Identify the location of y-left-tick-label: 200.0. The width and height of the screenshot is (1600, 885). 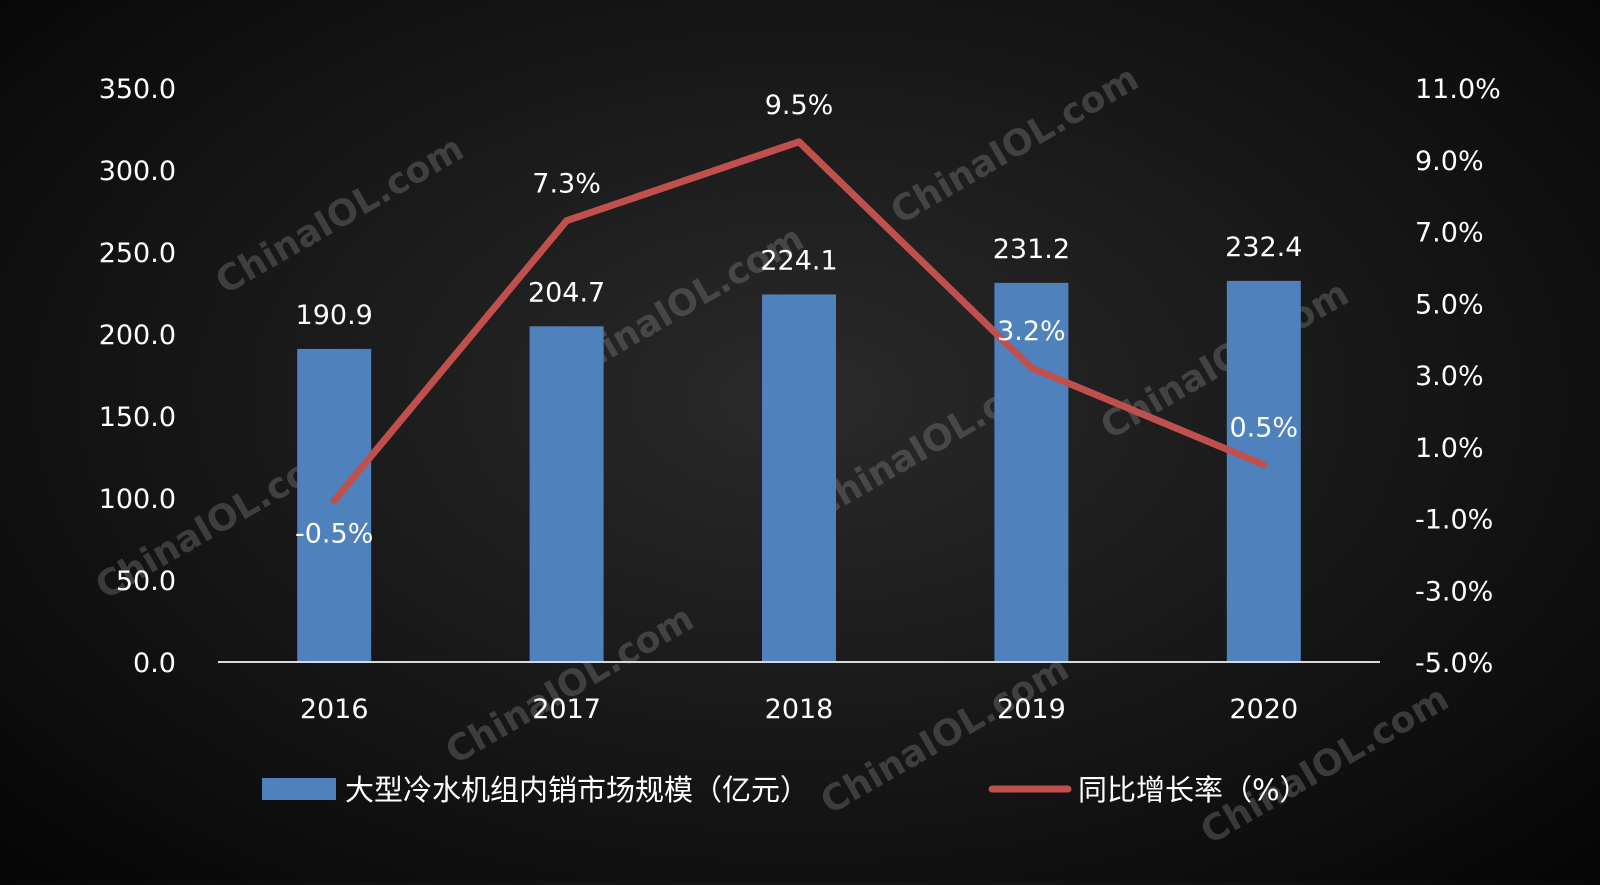
(137, 335).